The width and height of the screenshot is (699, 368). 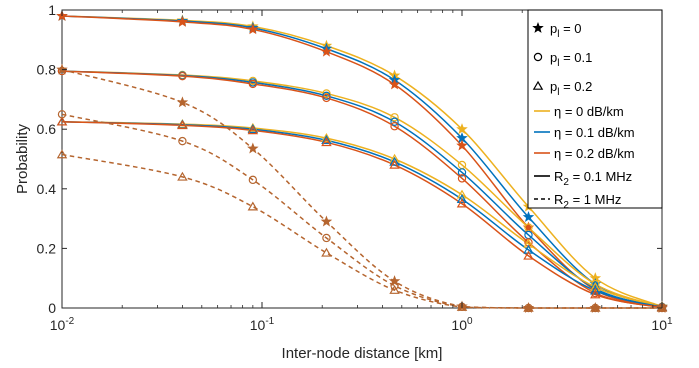 I want to click on data-point-dashed-pl0.2-eta0.2-7, so click(x=595, y=307).